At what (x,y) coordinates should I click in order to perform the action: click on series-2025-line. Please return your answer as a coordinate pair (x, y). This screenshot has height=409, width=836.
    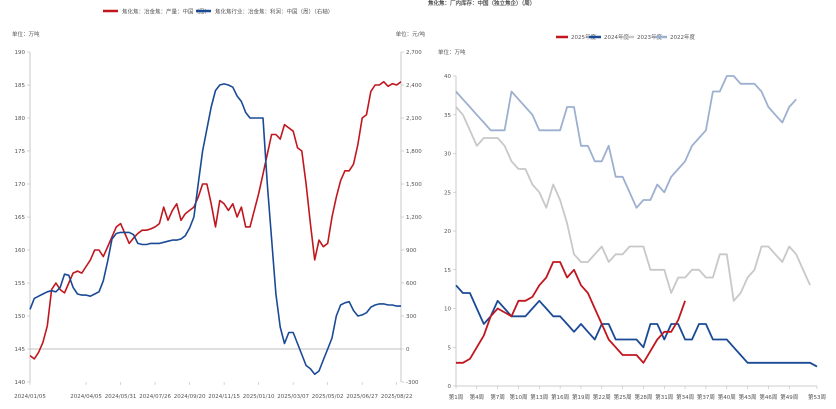
    Looking at the image, I should click on (571, 312).